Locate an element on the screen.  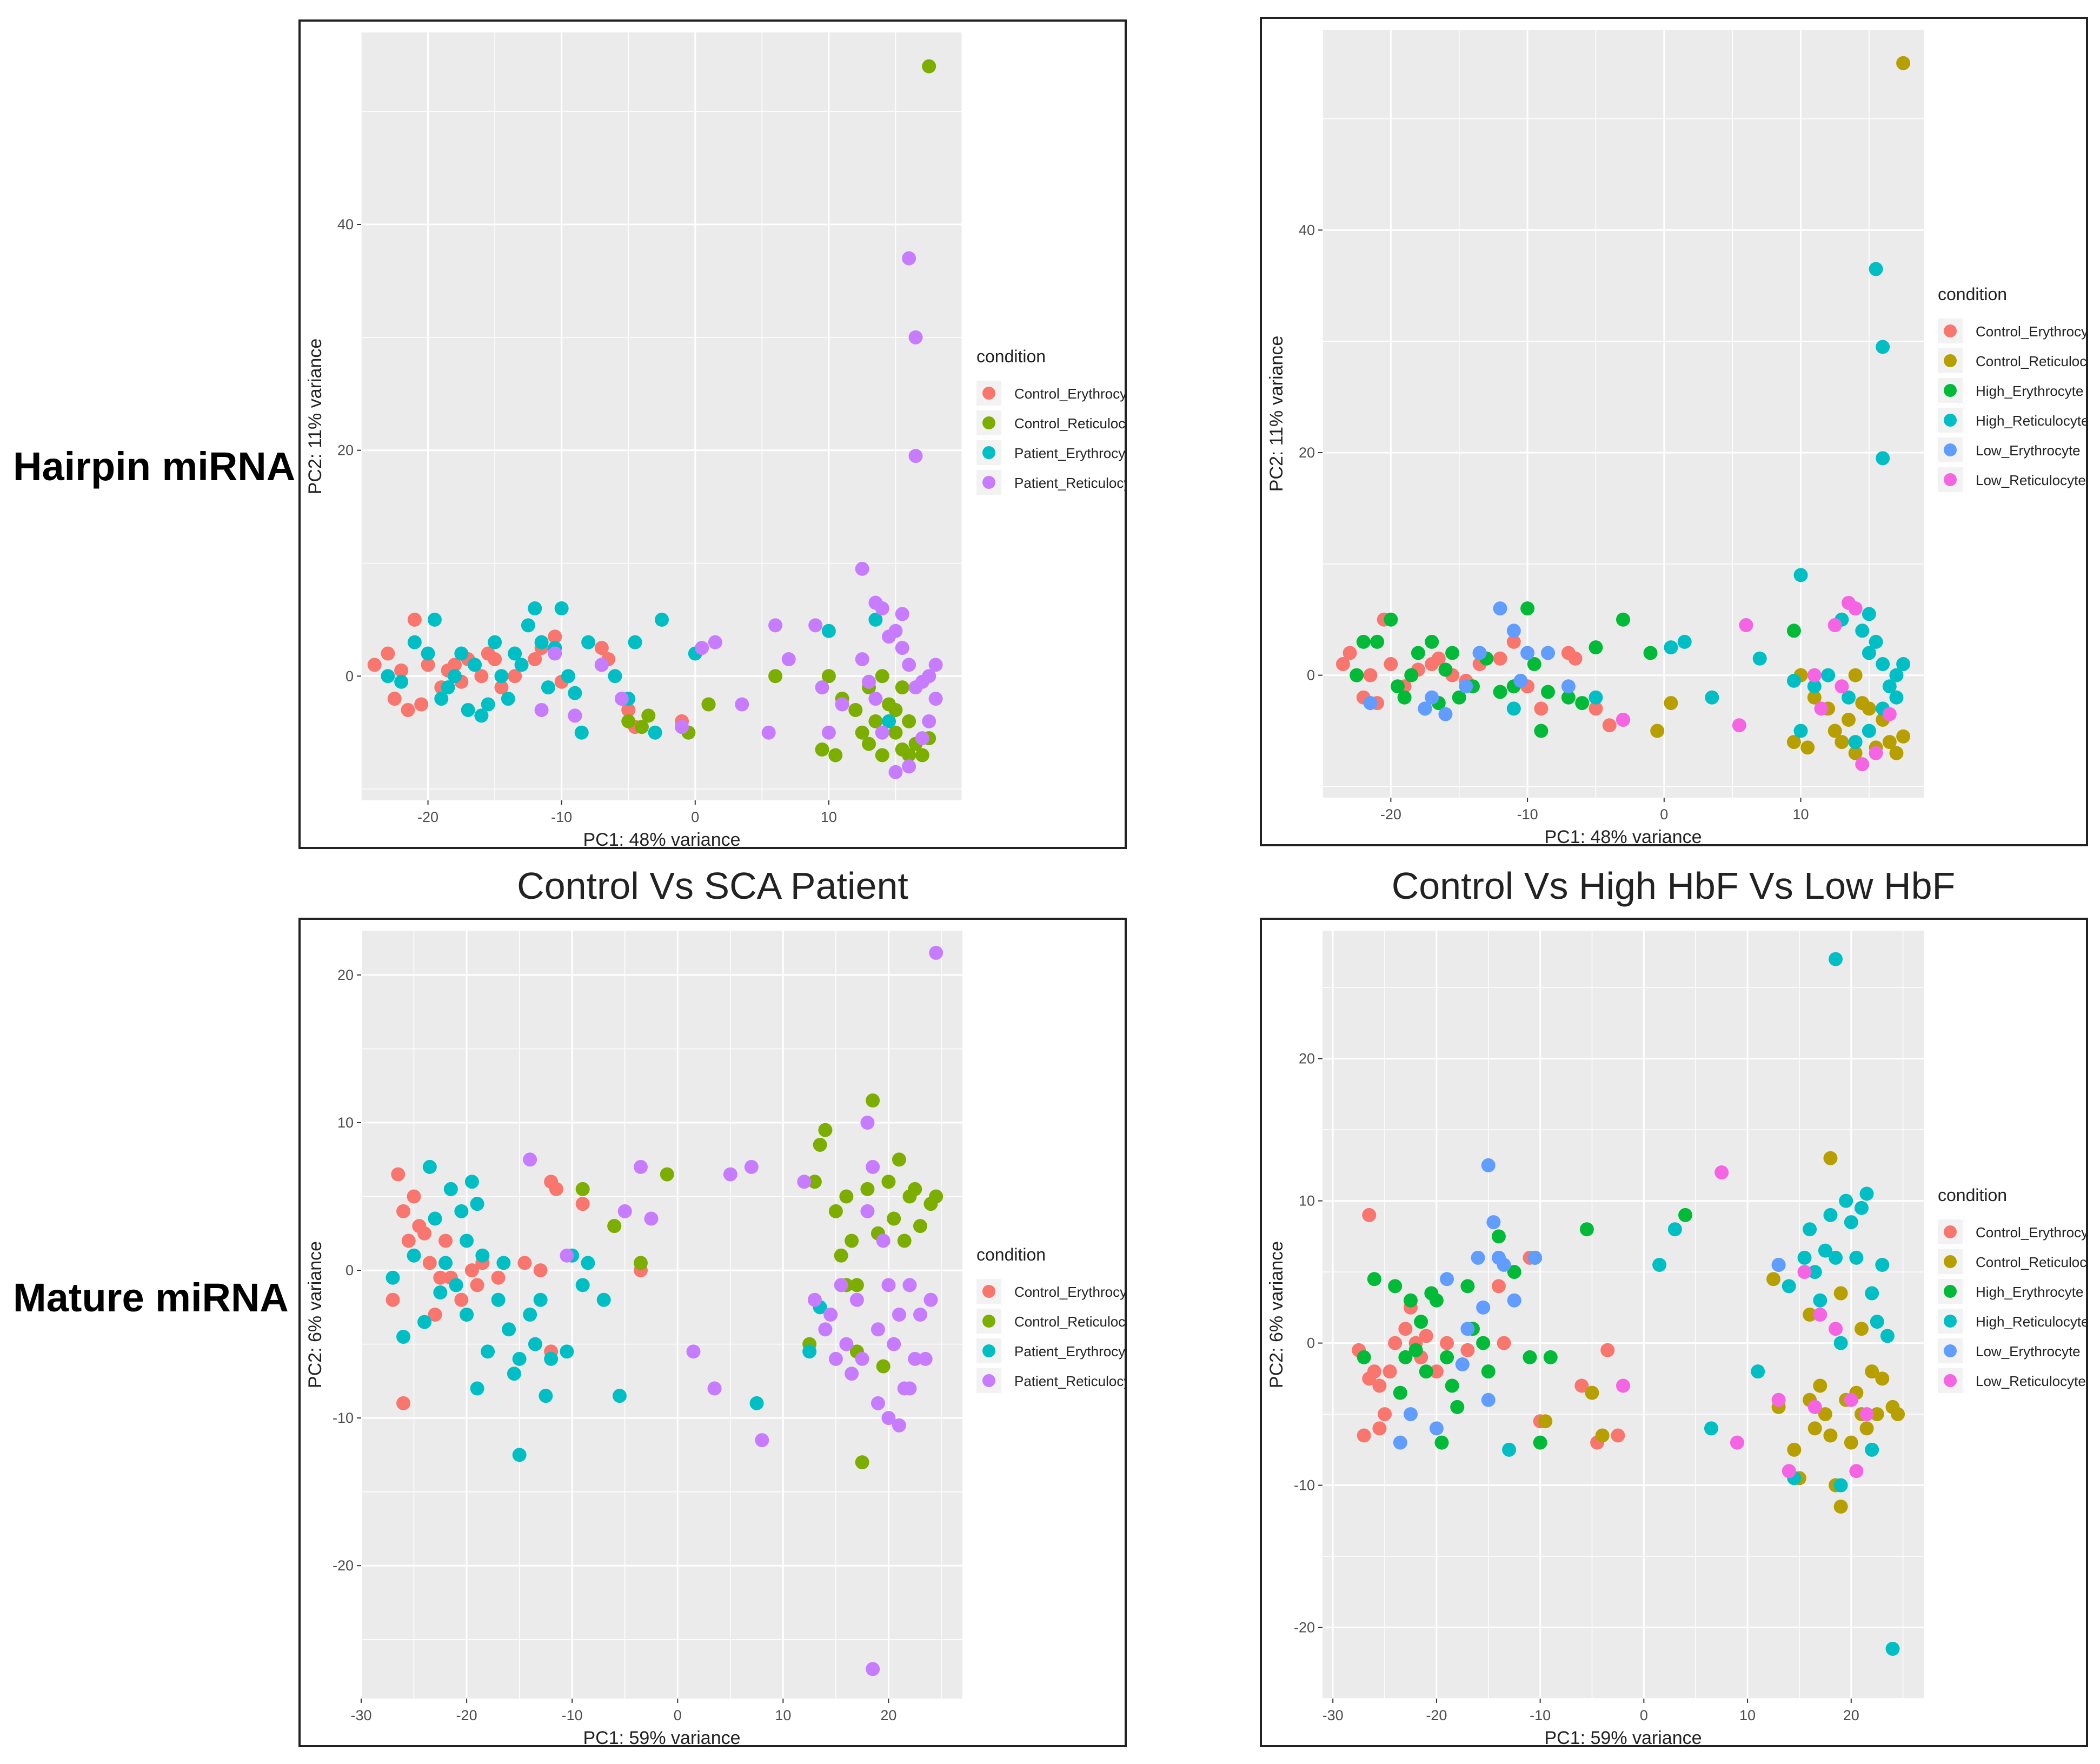
legend-key-patient-reticulocyte is located at coordinates (989, 1381).